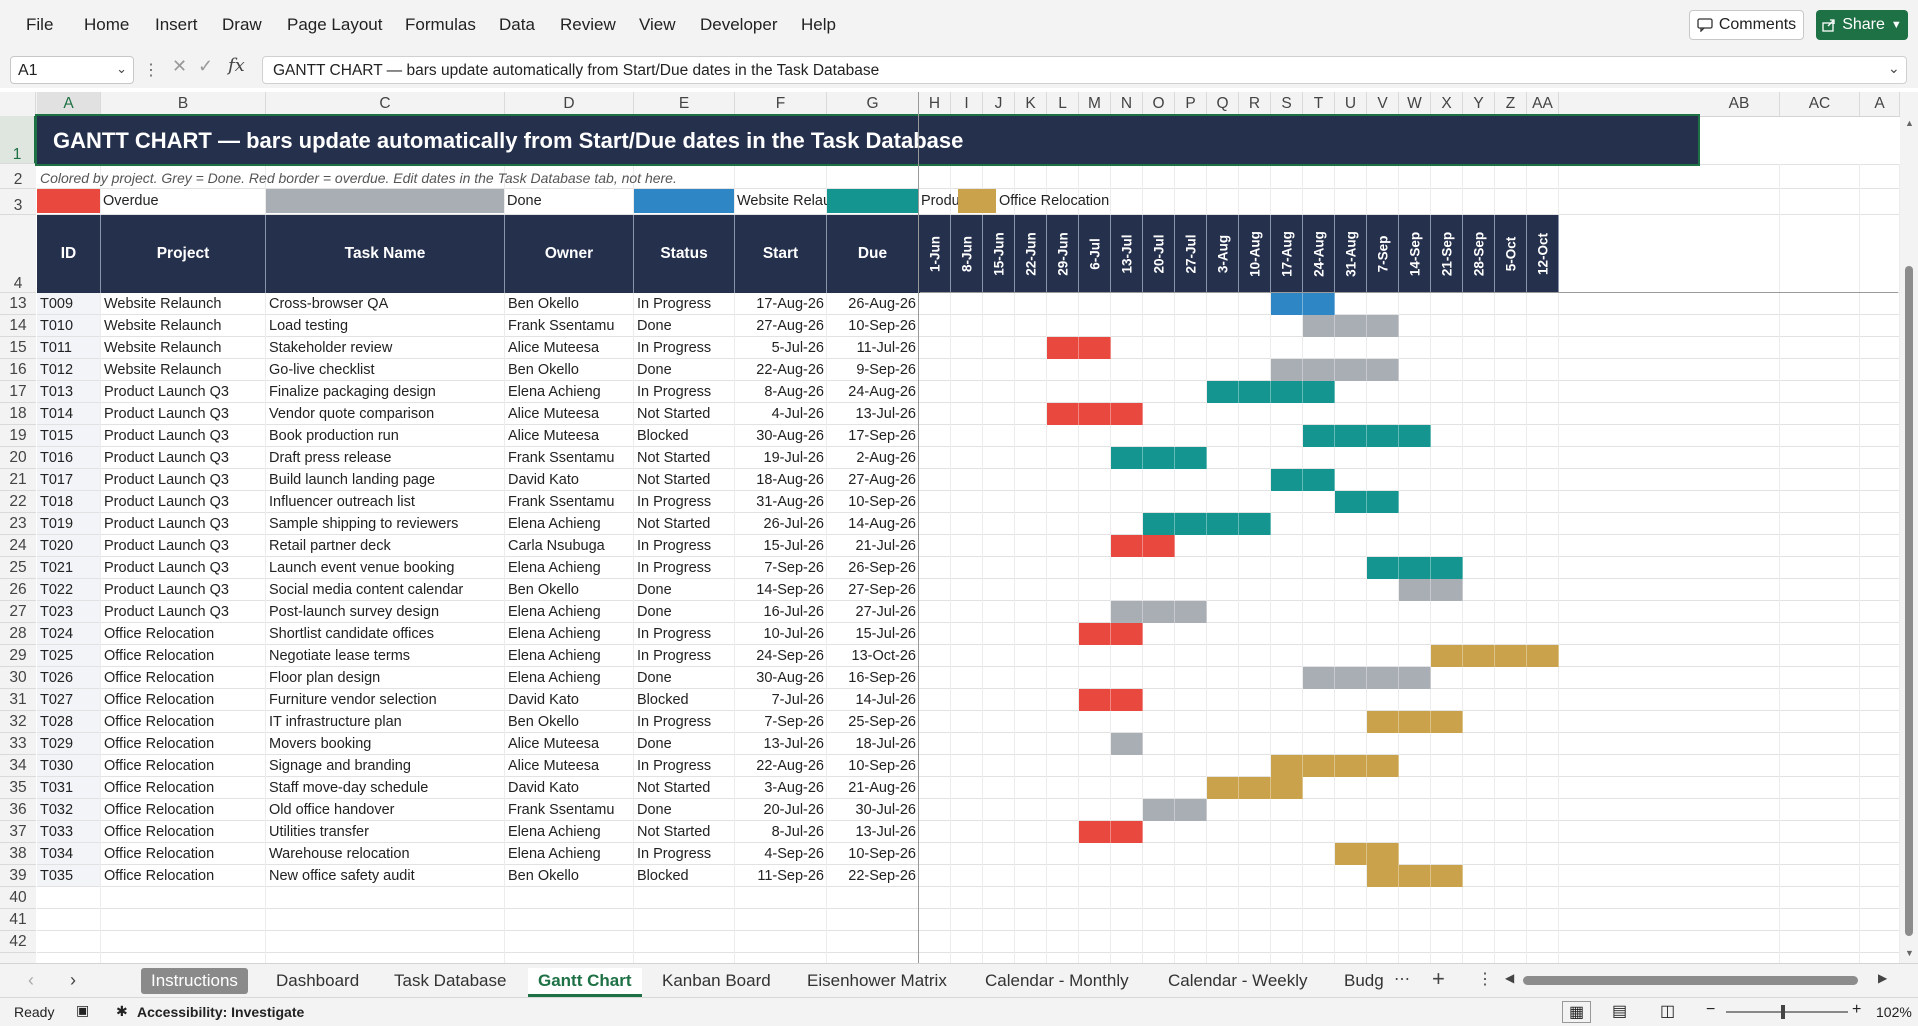  I want to click on menu-formulas: Formulas, so click(440, 24).